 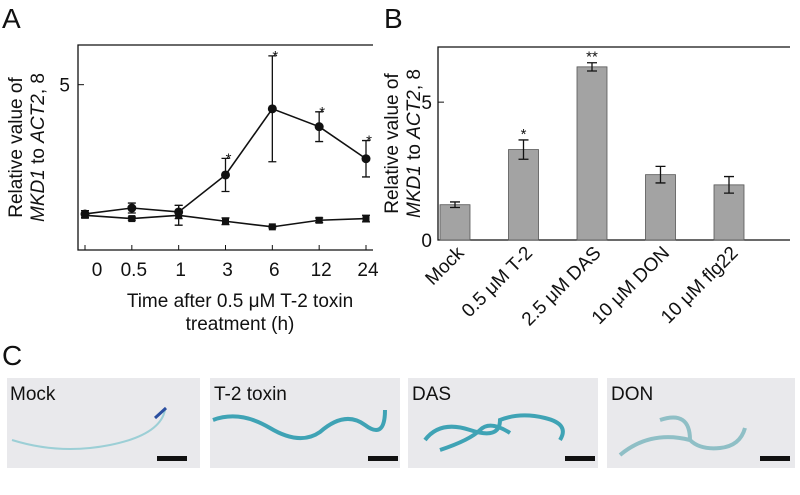 I want to click on significance: **, so click(x=592, y=57).